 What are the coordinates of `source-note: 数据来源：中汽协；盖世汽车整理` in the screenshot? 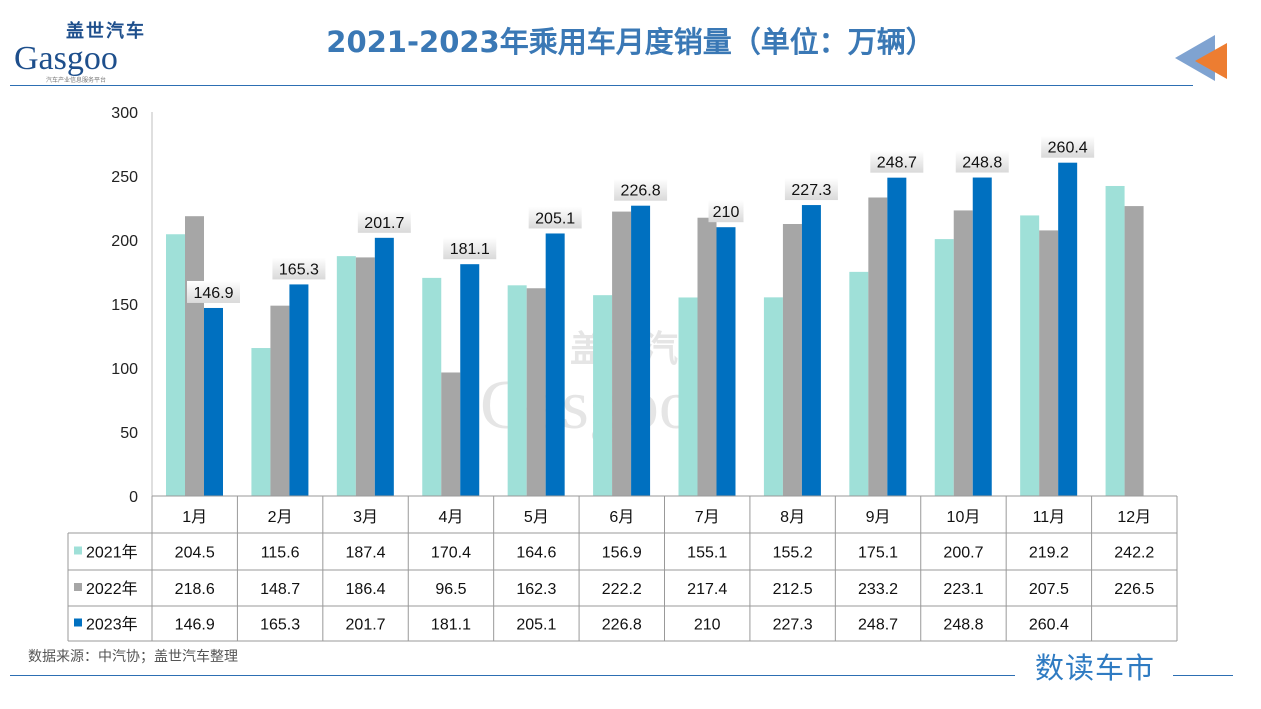 It's located at (133, 657).